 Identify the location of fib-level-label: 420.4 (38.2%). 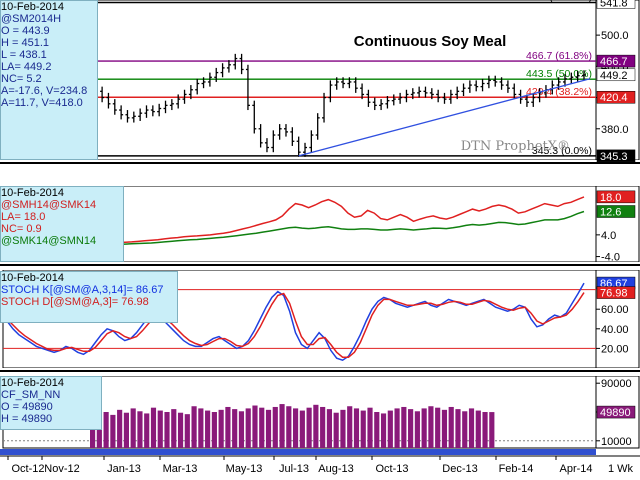
(559, 92).